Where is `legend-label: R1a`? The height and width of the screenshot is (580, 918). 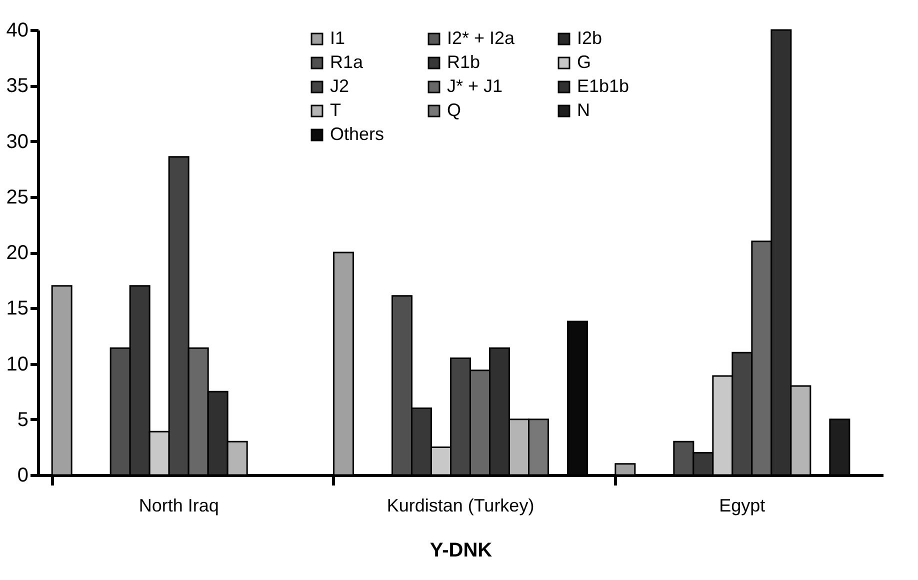 legend-label: R1a is located at coordinates (347, 62).